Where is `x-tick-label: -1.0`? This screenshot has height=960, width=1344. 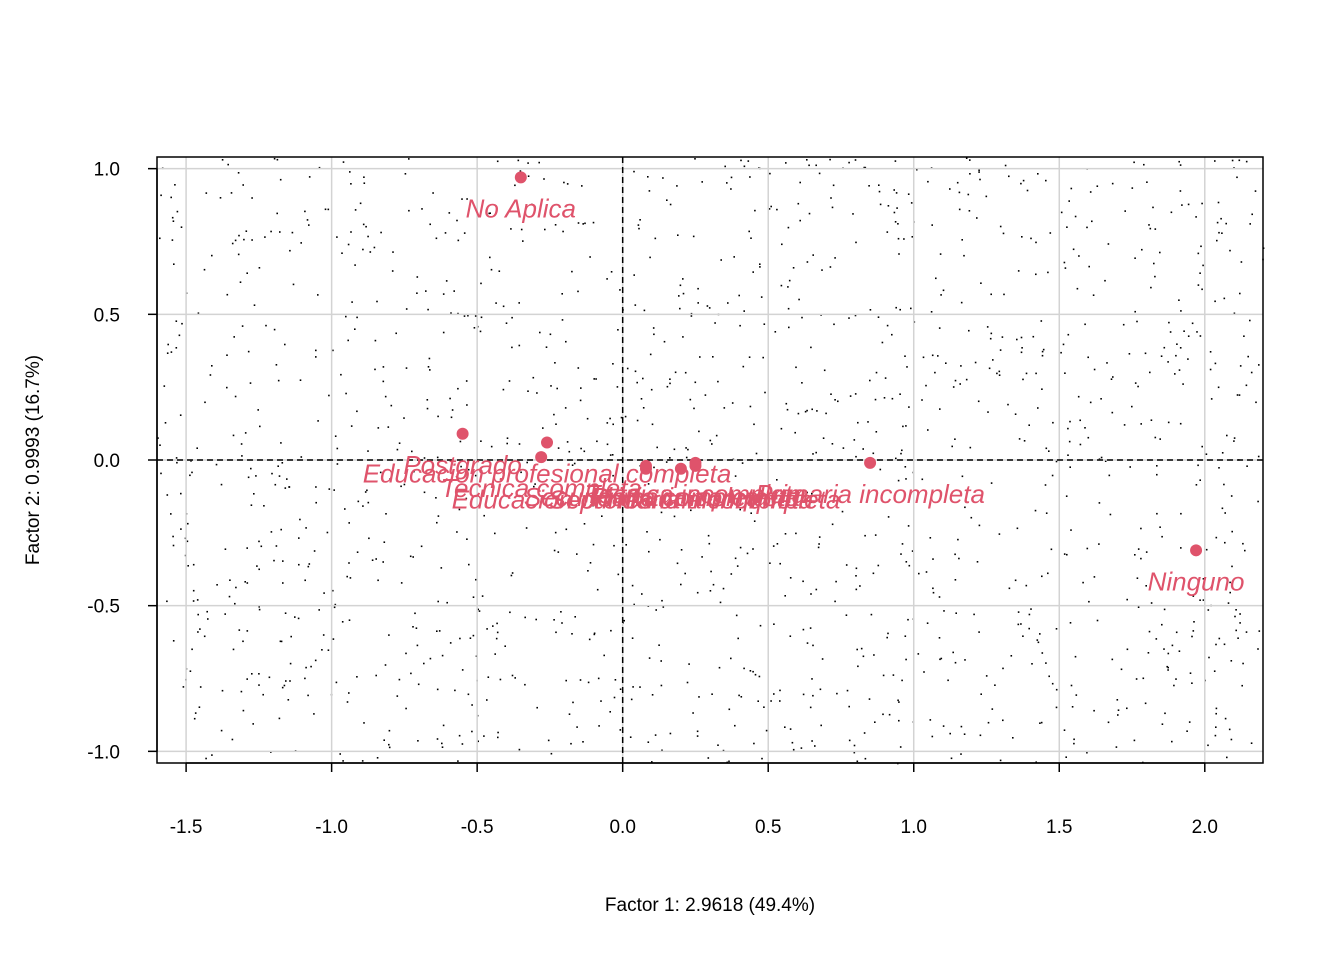 x-tick-label: -1.0 is located at coordinates (331, 827).